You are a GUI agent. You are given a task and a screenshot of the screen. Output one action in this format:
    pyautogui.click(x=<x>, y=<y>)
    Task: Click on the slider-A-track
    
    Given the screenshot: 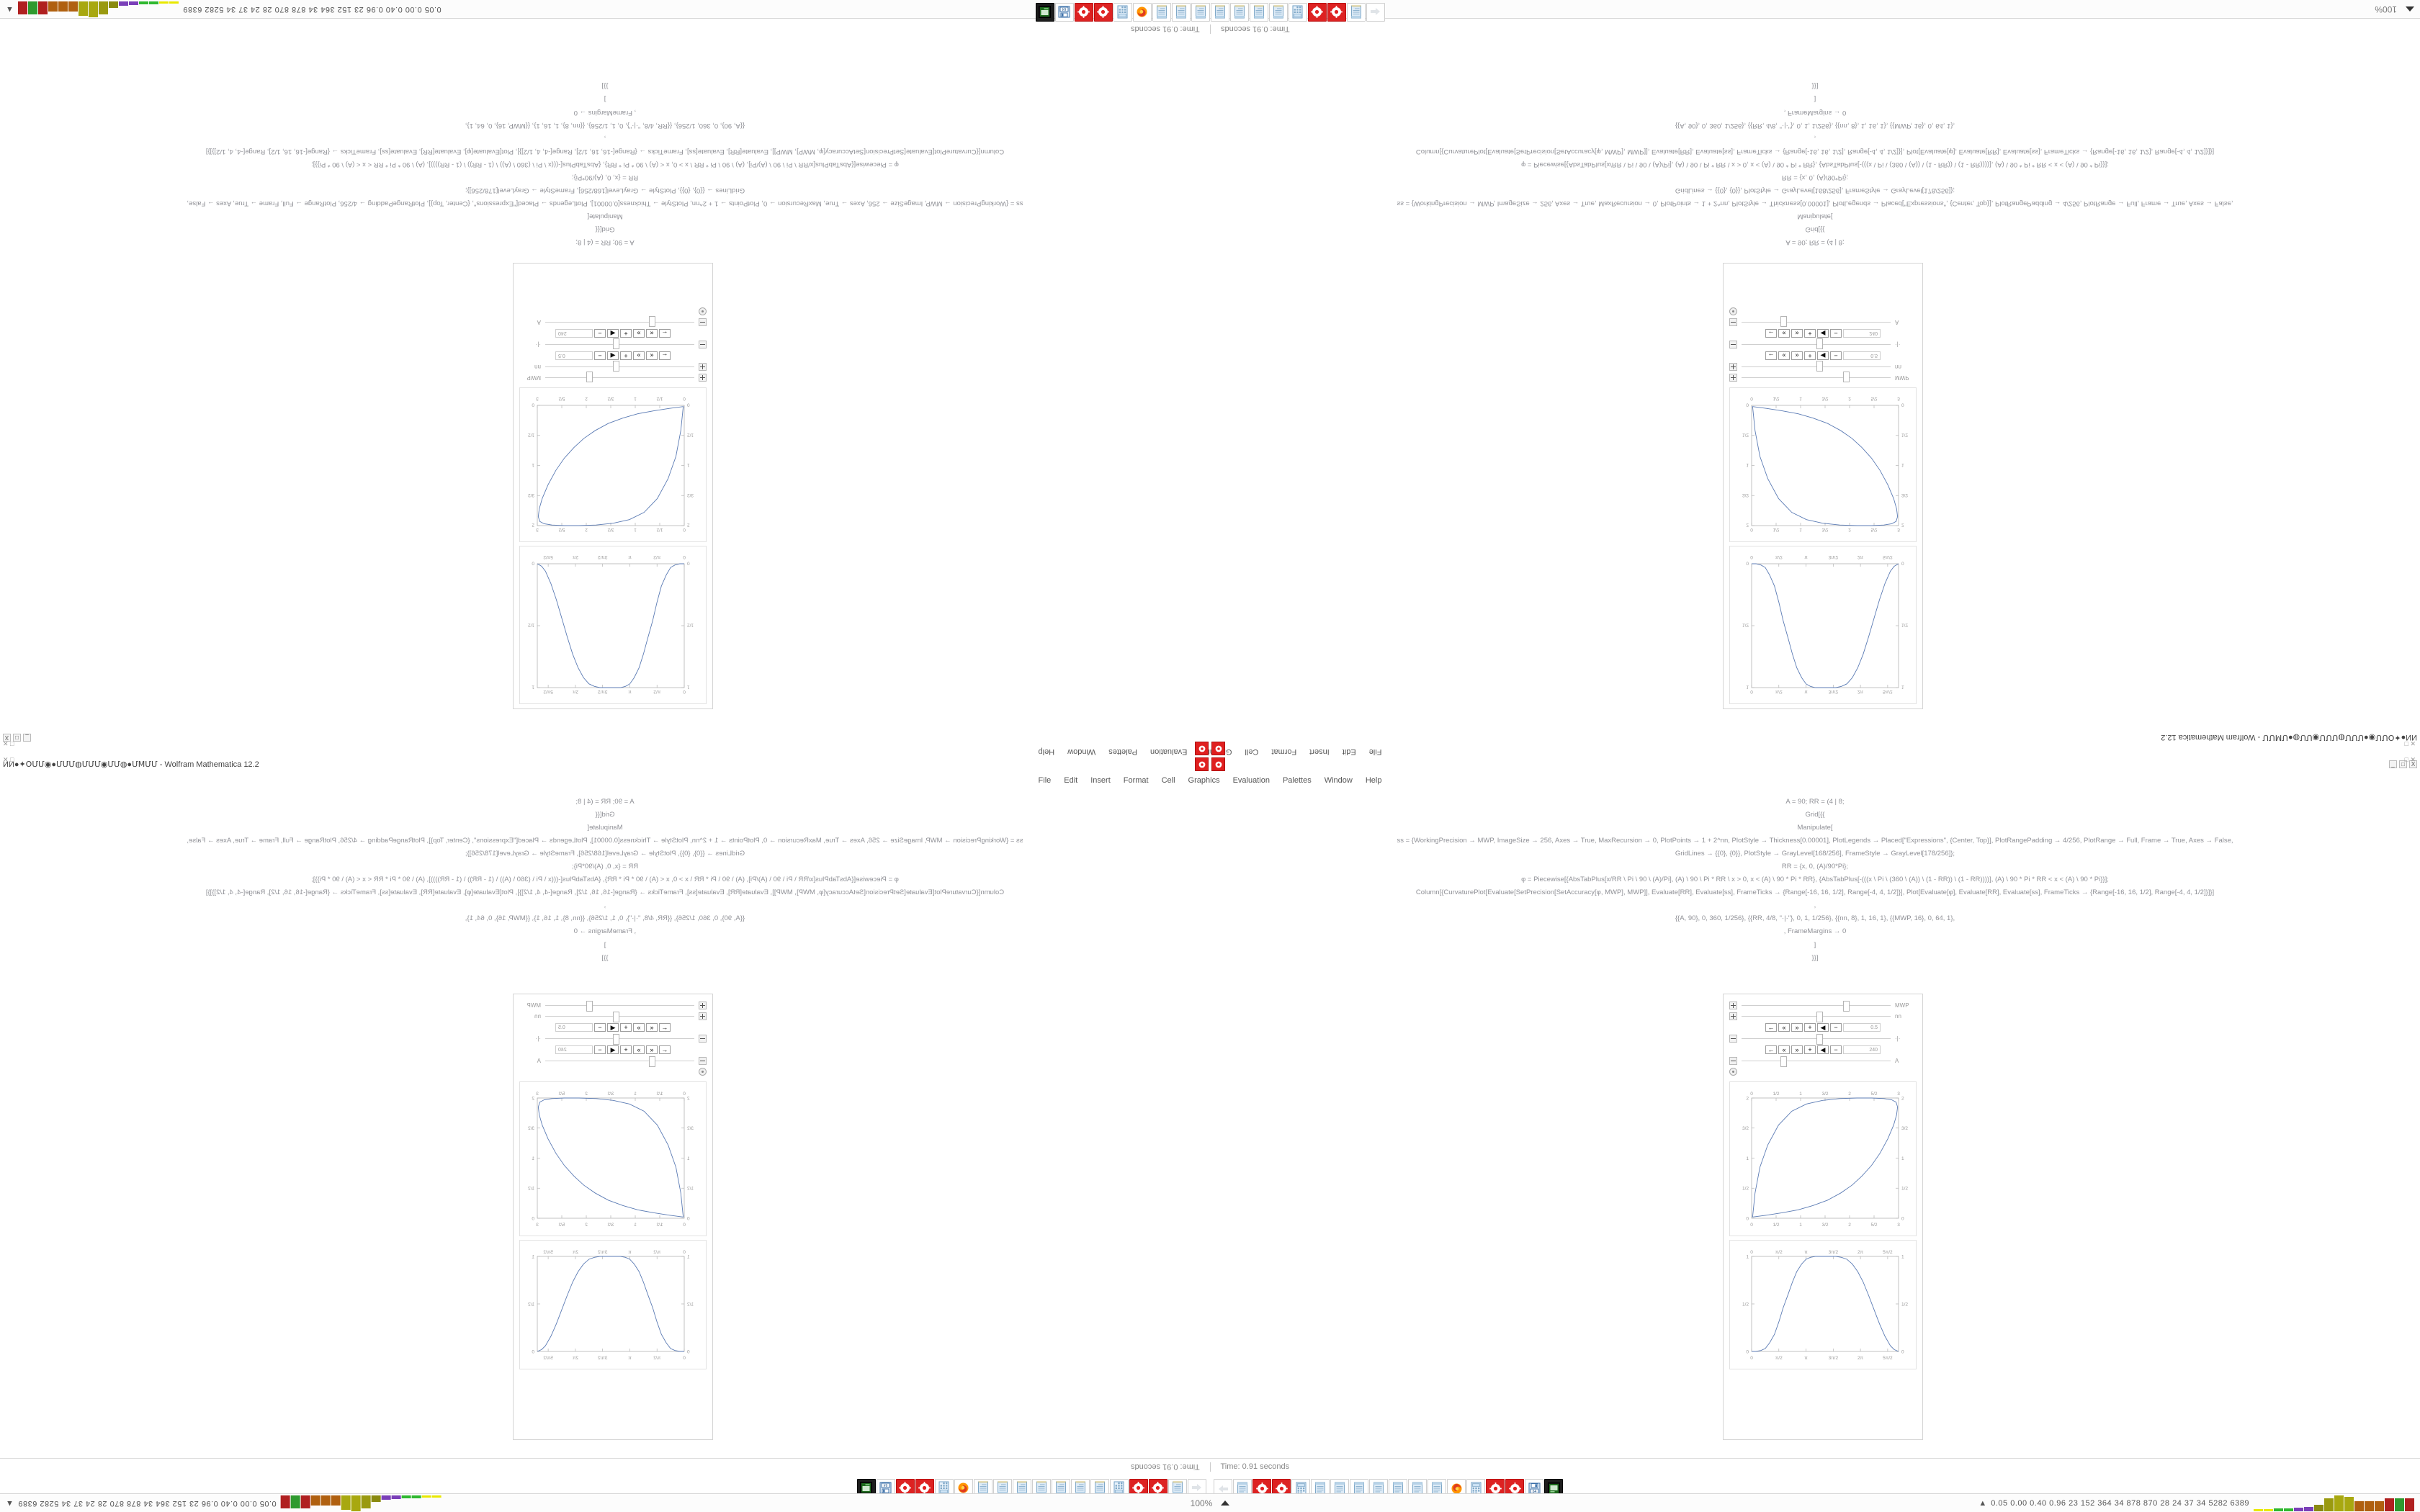 What is the action you would take?
    pyautogui.click(x=619, y=321)
    